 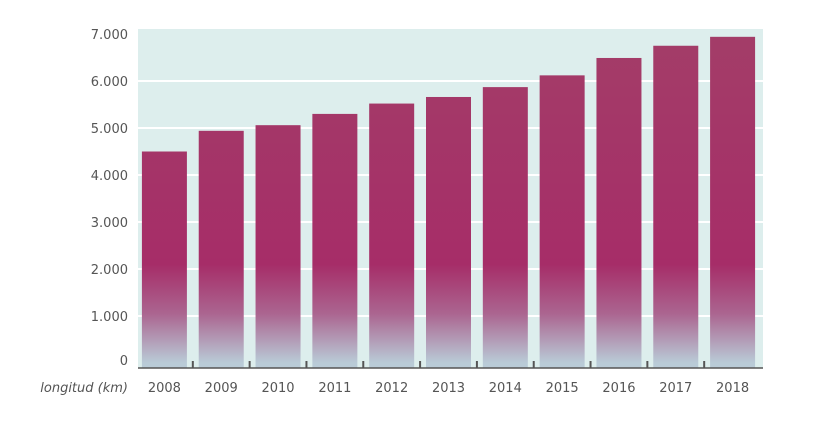 I want to click on x-tick-label: 2013, so click(x=448, y=388).